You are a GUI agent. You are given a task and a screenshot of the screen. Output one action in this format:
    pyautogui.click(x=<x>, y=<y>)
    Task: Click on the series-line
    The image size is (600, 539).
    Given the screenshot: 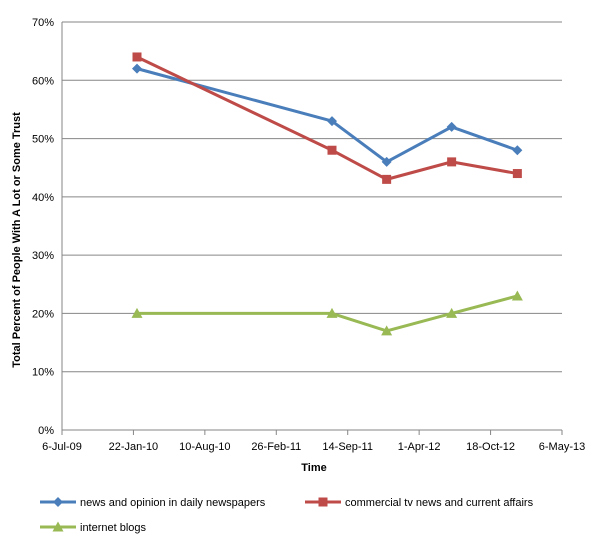 What is the action you would take?
    pyautogui.click(x=327, y=118)
    